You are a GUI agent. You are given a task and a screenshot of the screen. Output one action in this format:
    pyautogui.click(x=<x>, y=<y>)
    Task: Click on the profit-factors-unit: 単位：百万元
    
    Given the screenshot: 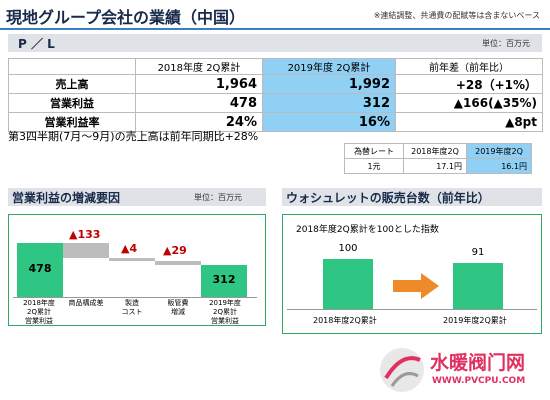 What is the action you would take?
    pyautogui.click(x=218, y=197)
    